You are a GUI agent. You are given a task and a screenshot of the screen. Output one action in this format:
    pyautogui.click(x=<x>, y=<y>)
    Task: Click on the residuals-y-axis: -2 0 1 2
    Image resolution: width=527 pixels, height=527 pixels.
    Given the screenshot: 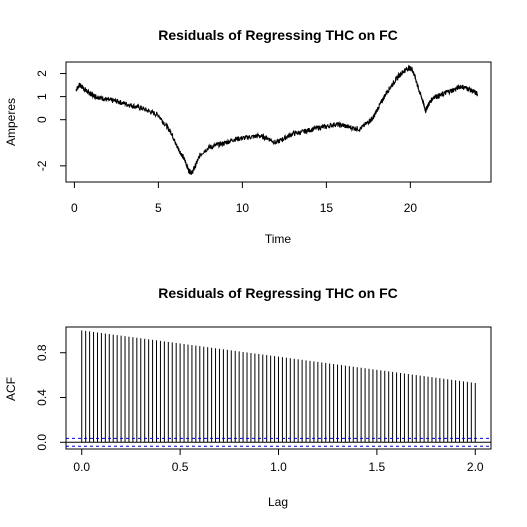 What is the action you would take?
    pyautogui.click(x=51, y=120)
    